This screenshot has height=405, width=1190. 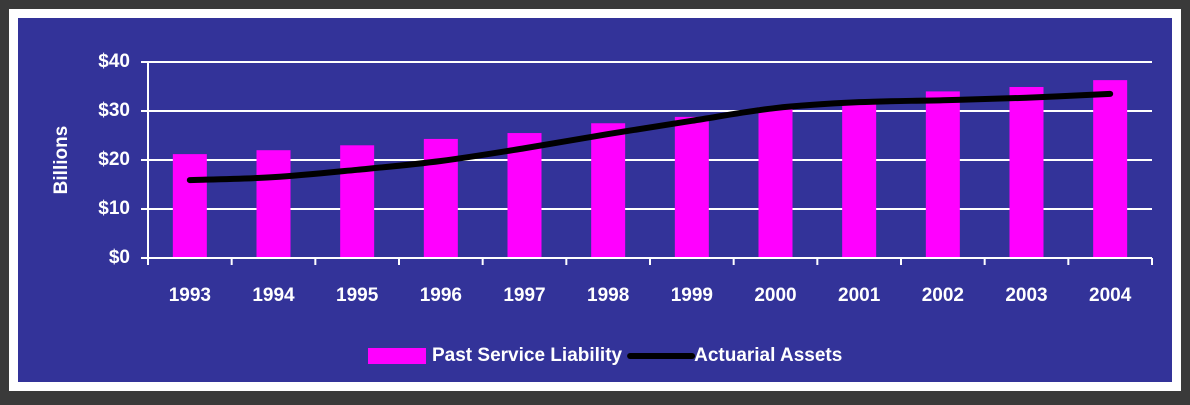 What do you see at coordinates (775, 295) in the screenshot?
I see `x-tick-label: 2000` at bounding box center [775, 295].